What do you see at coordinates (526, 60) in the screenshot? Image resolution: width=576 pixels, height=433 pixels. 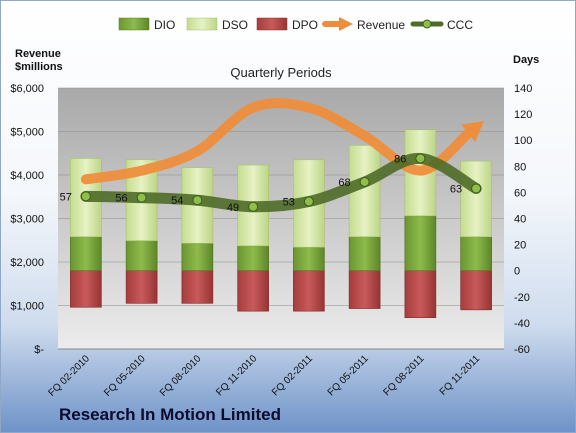 I see `right-axis-title: Days` at bounding box center [526, 60].